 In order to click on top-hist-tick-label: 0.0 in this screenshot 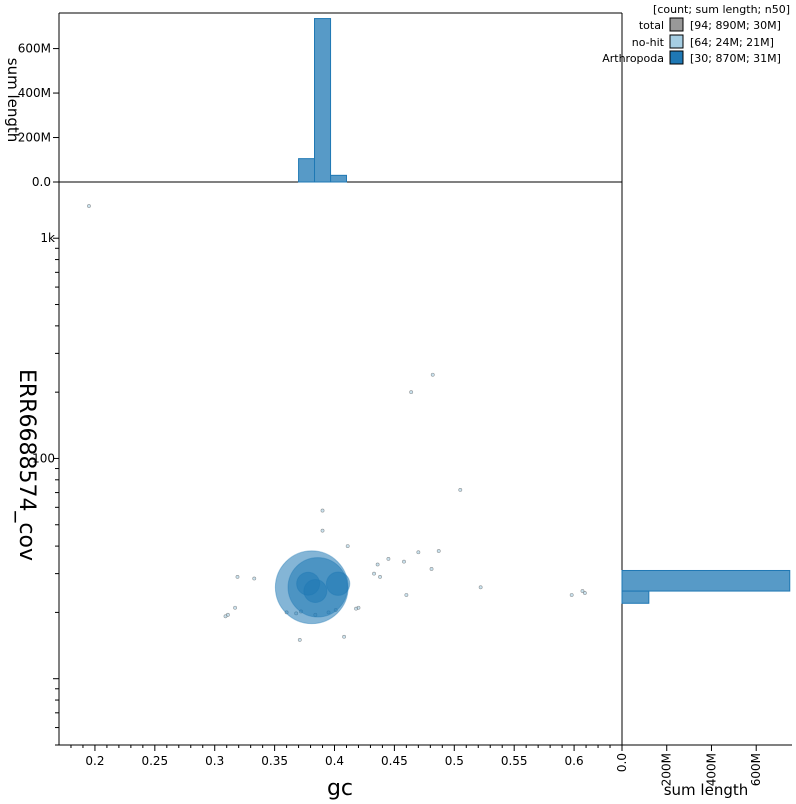, I will do `click(41, 182)`.